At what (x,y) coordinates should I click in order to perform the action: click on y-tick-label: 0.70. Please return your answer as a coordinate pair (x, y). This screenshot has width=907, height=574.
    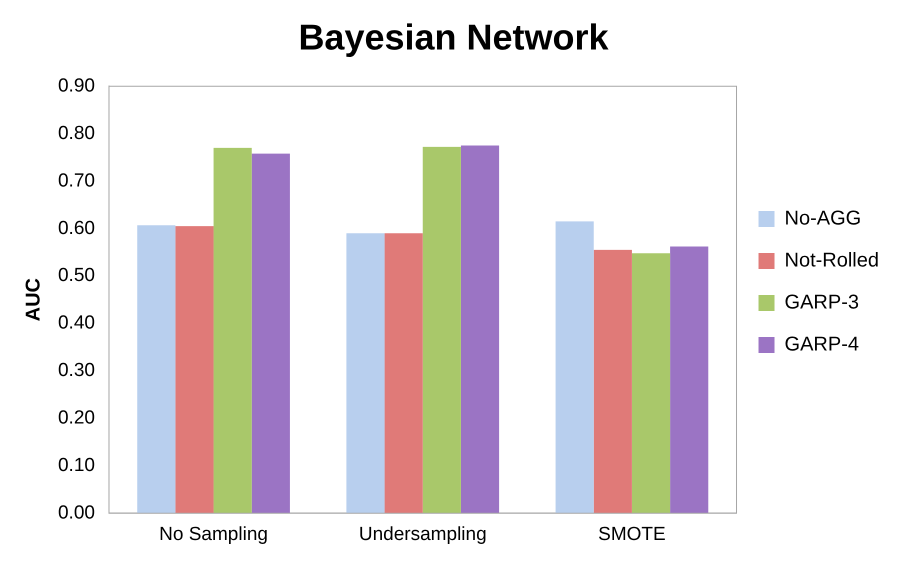
    Looking at the image, I should click on (76, 181).